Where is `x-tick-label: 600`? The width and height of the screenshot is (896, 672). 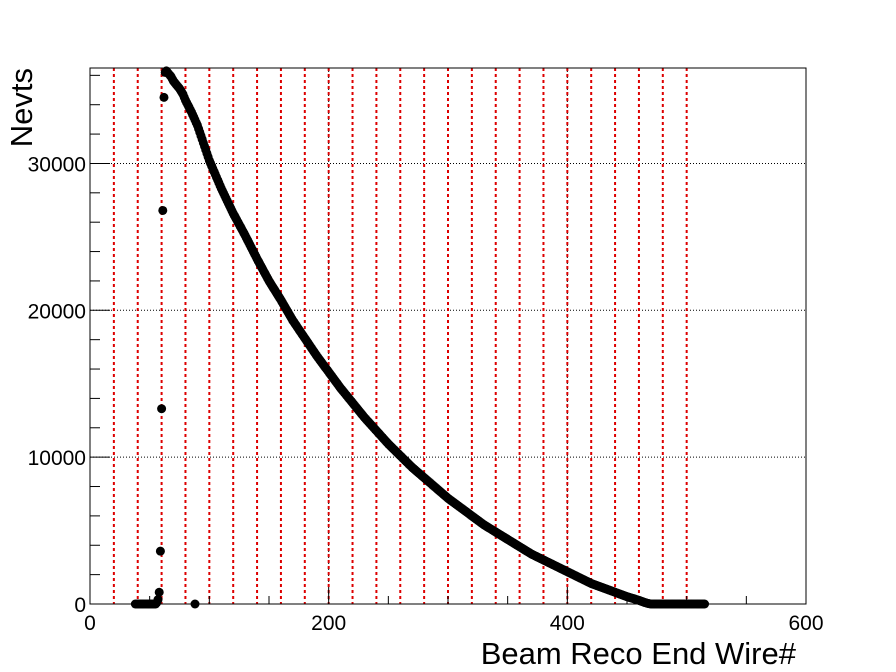
x-tick-label: 600 is located at coordinates (805, 623).